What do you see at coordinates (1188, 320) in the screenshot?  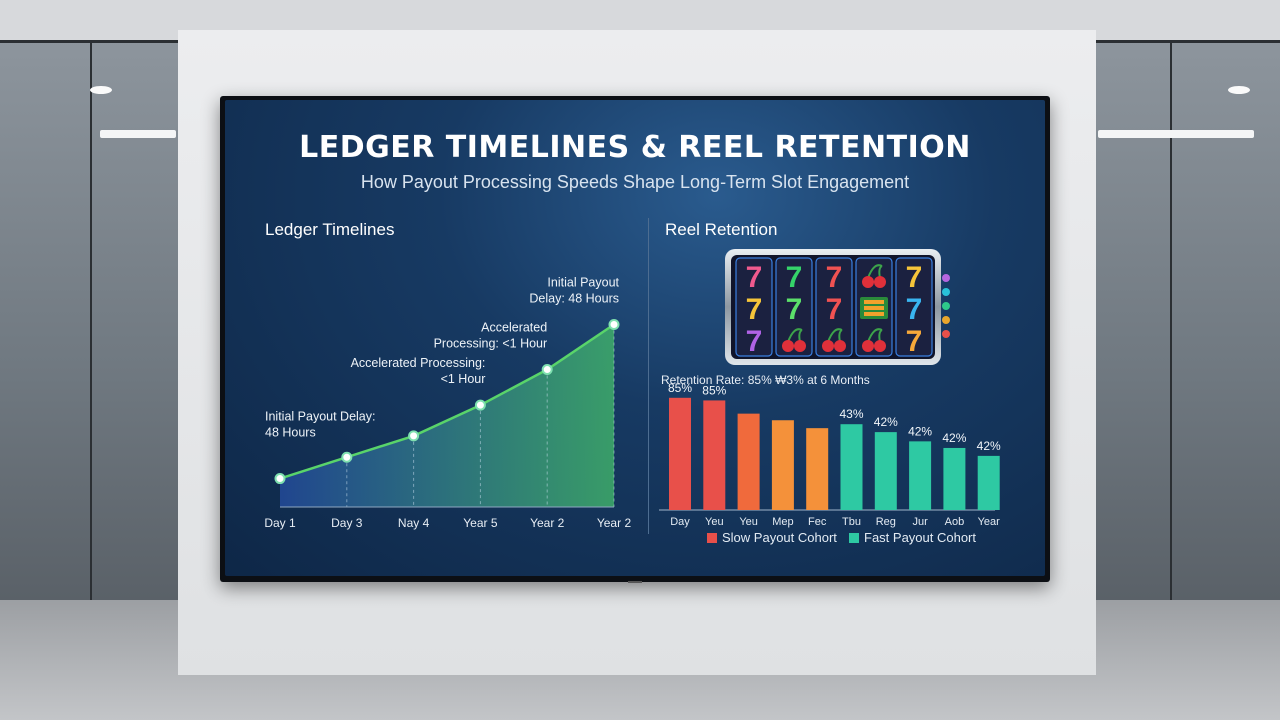 I see `glass-wall-right` at bounding box center [1188, 320].